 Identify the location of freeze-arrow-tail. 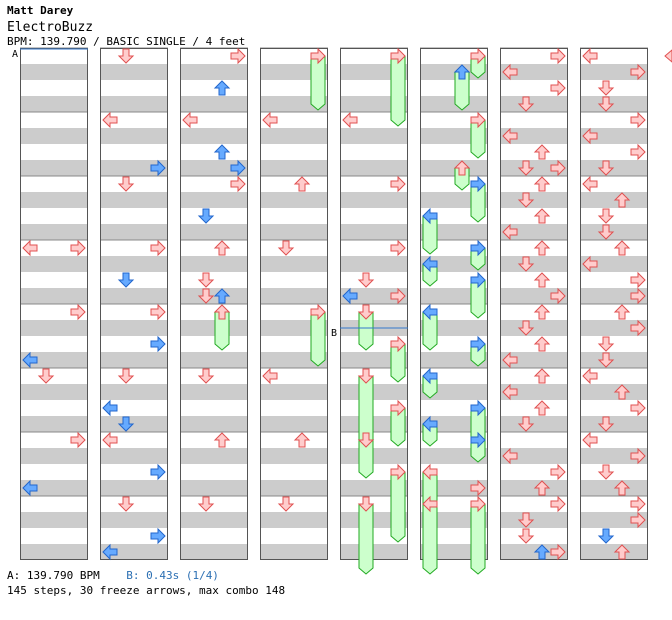
(318, 83).